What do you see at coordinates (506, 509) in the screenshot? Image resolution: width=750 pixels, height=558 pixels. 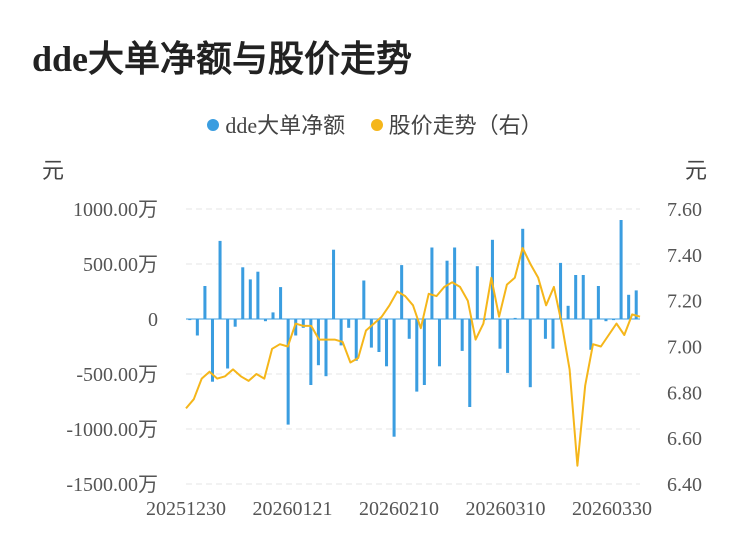 I see `x-tick: 20260310` at bounding box center [506, 509].